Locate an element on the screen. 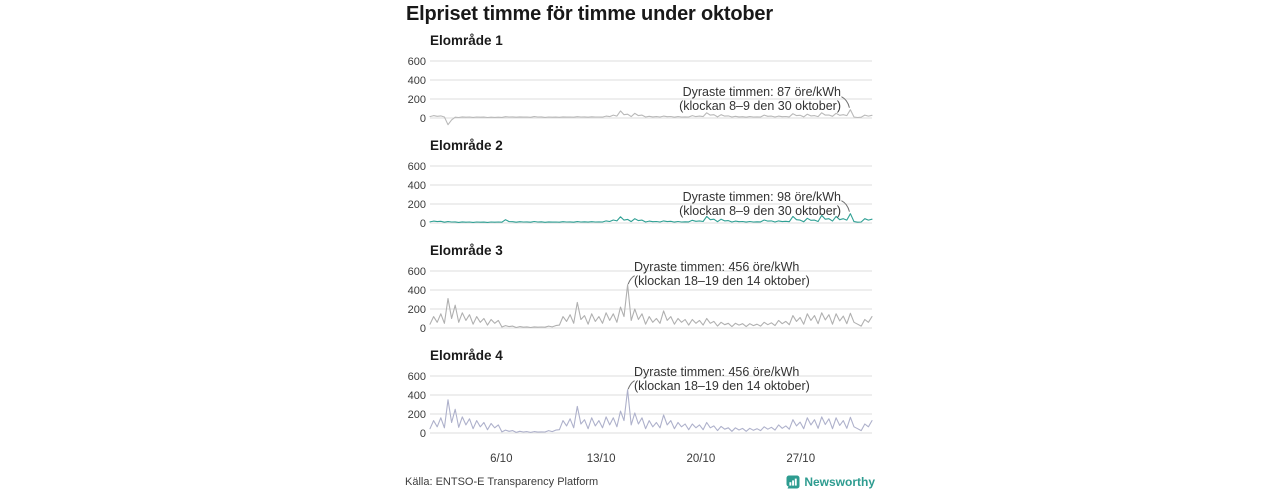 The image size is (1280, 489). x-tick-label: 6/10 is located at coordinates (501, 459).